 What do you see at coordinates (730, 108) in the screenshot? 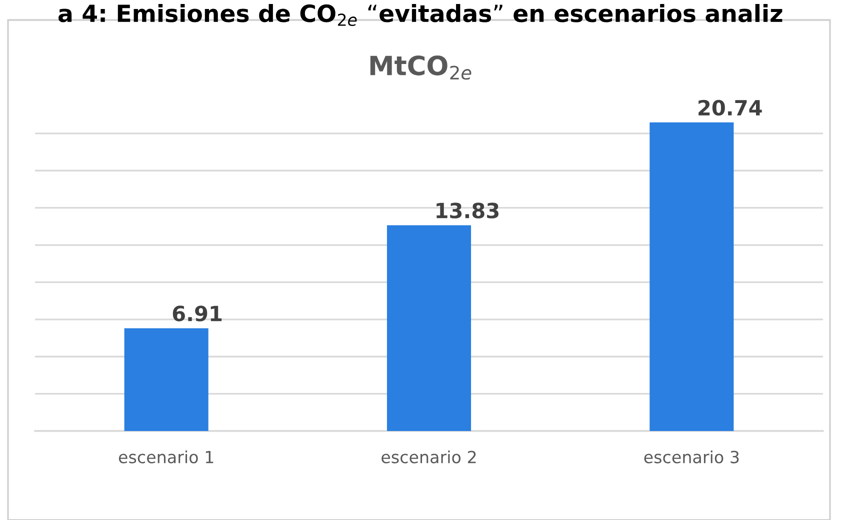
I see `data-label: 20.74` at bounding box center [730, 108].